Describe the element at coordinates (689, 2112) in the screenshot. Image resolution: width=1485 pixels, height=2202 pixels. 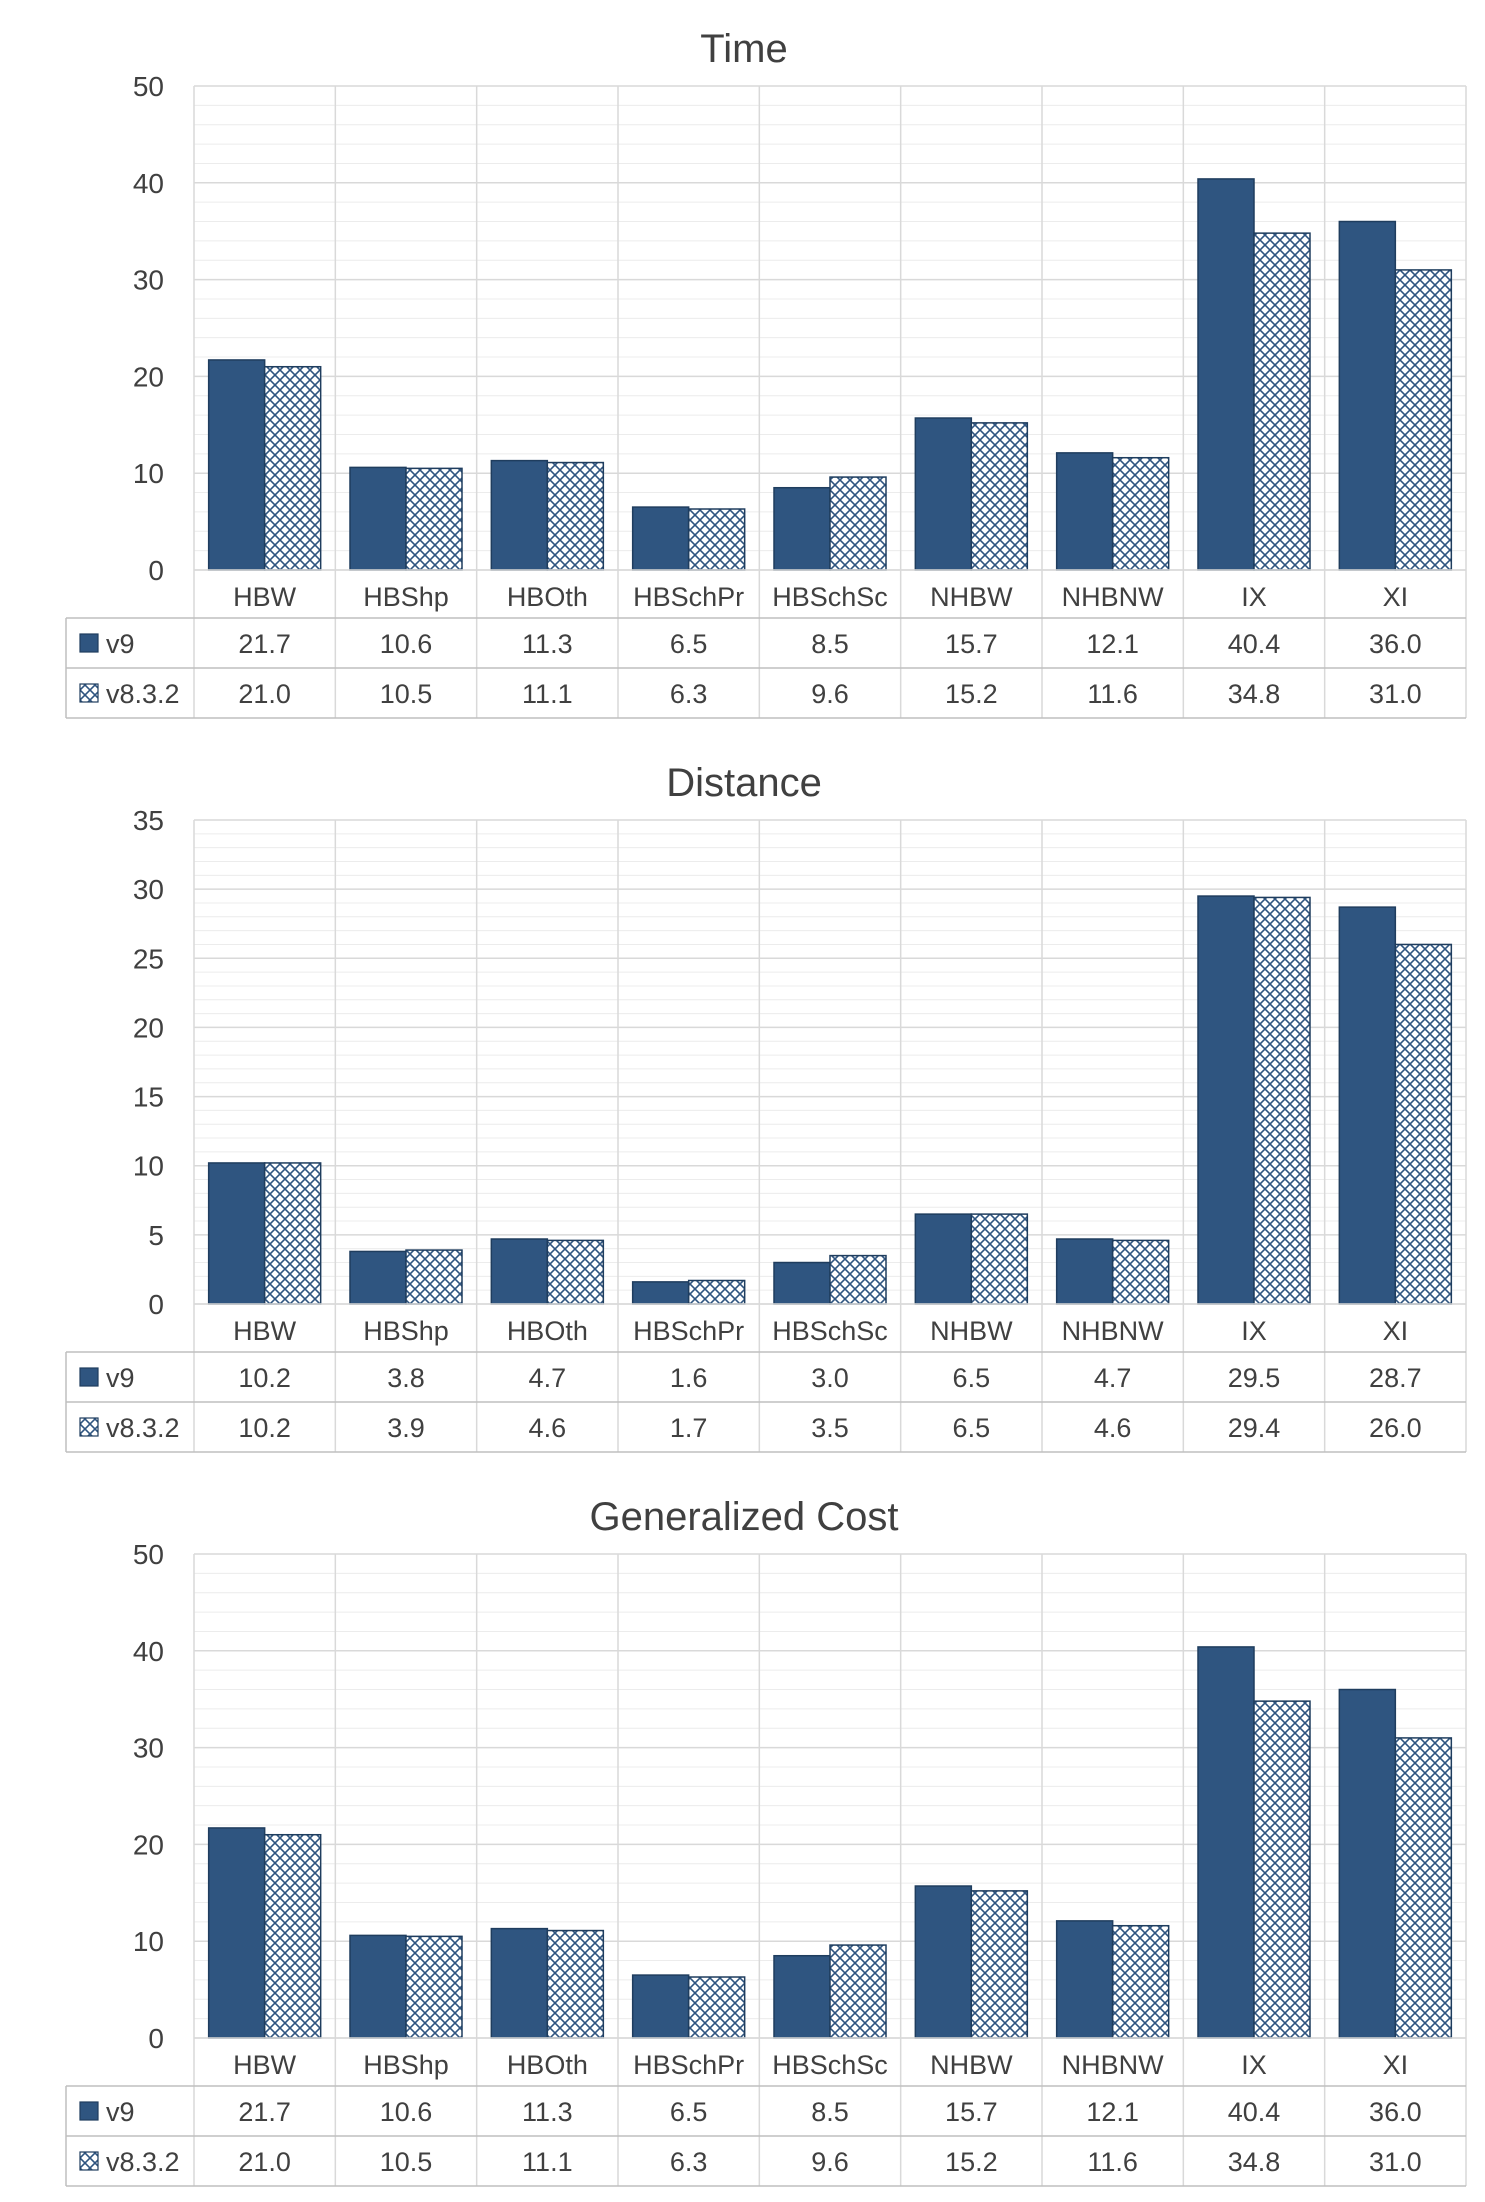
I see `table-value: 6.5` at that location.